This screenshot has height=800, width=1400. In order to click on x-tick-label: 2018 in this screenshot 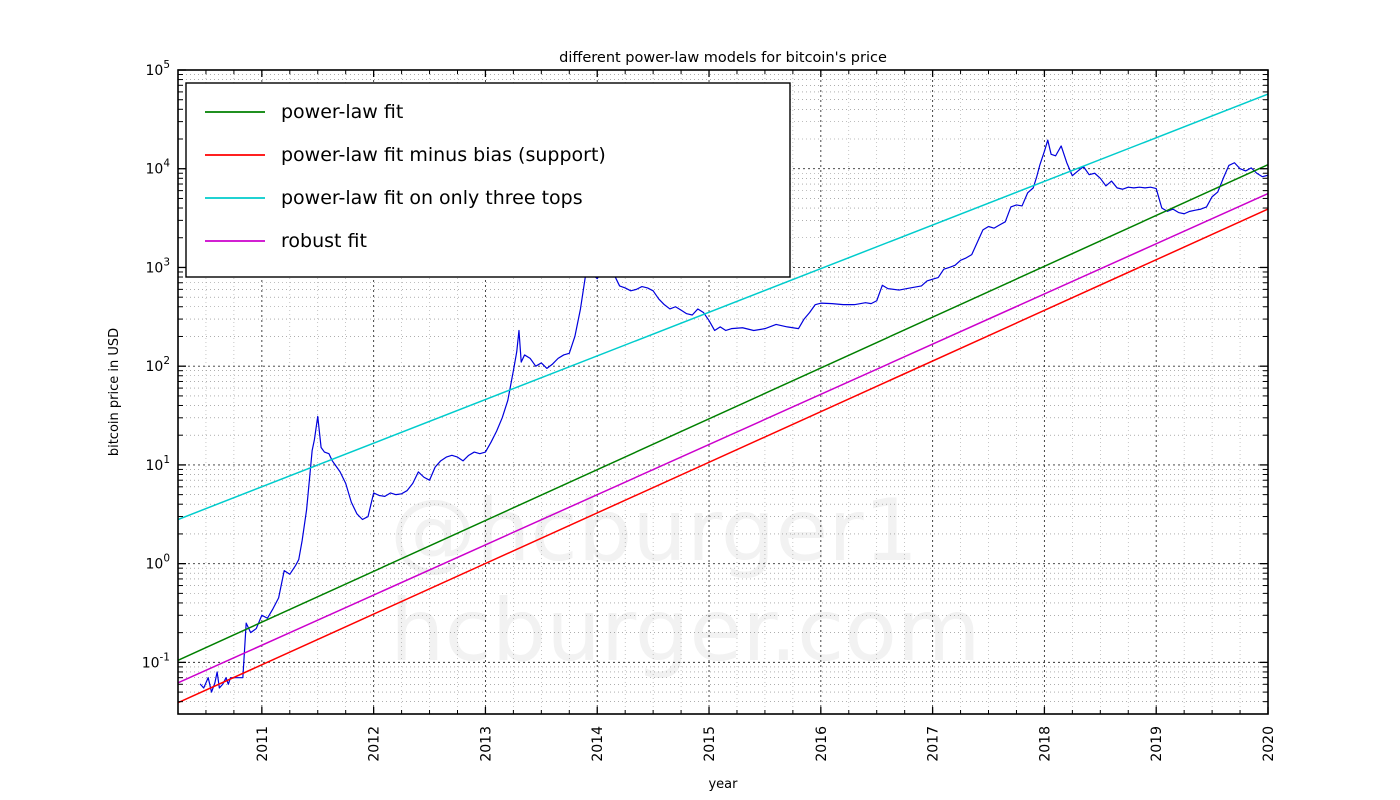, I will do `click(1045, 744)`.